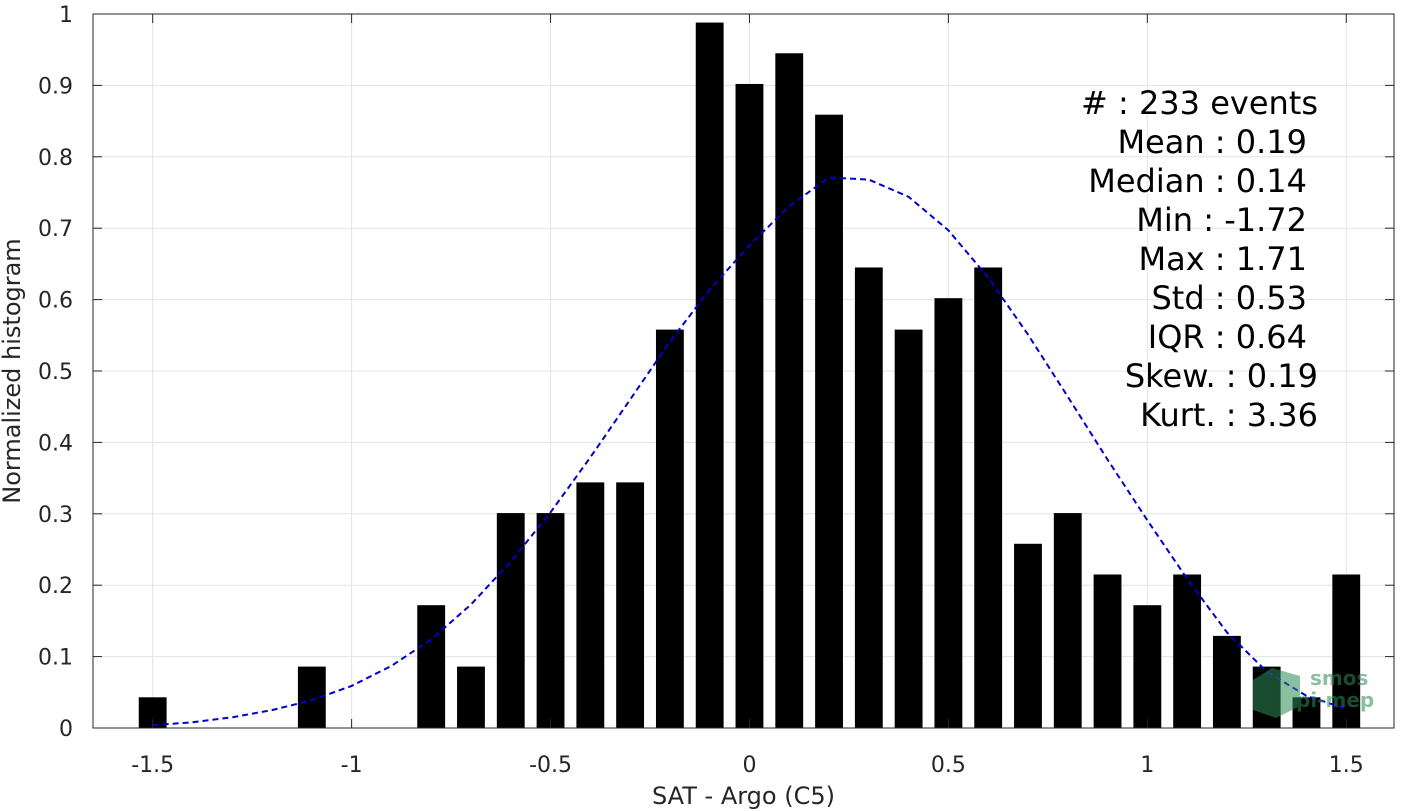  I want to click on logo-text-pi-mep: pi-mep, so click(1335, 700).